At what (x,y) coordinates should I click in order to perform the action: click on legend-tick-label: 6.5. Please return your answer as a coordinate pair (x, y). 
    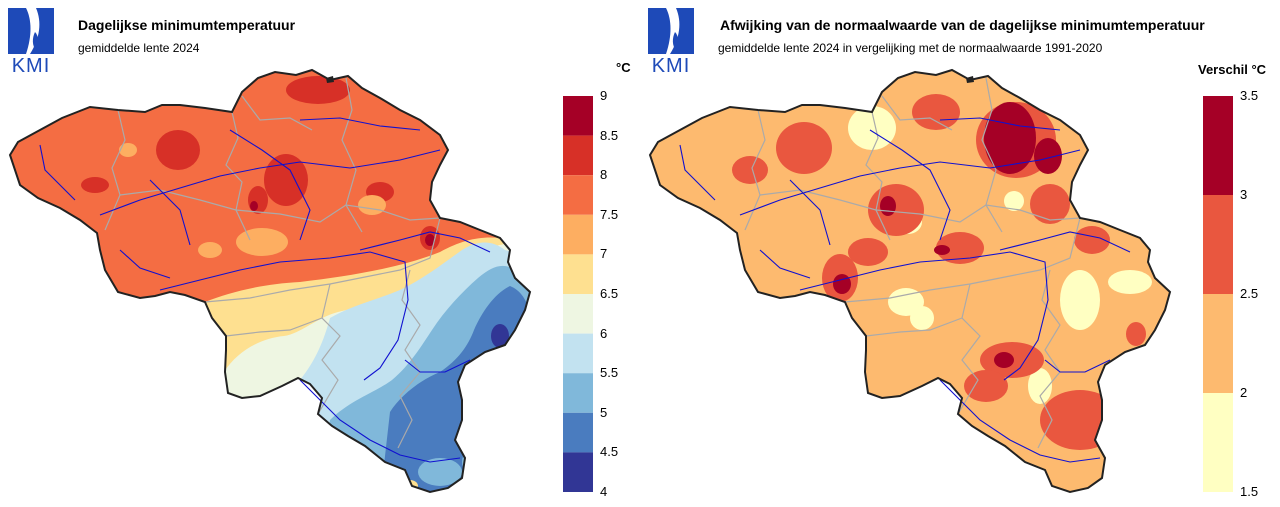
    Looking at the image, I should click on (609, 293).